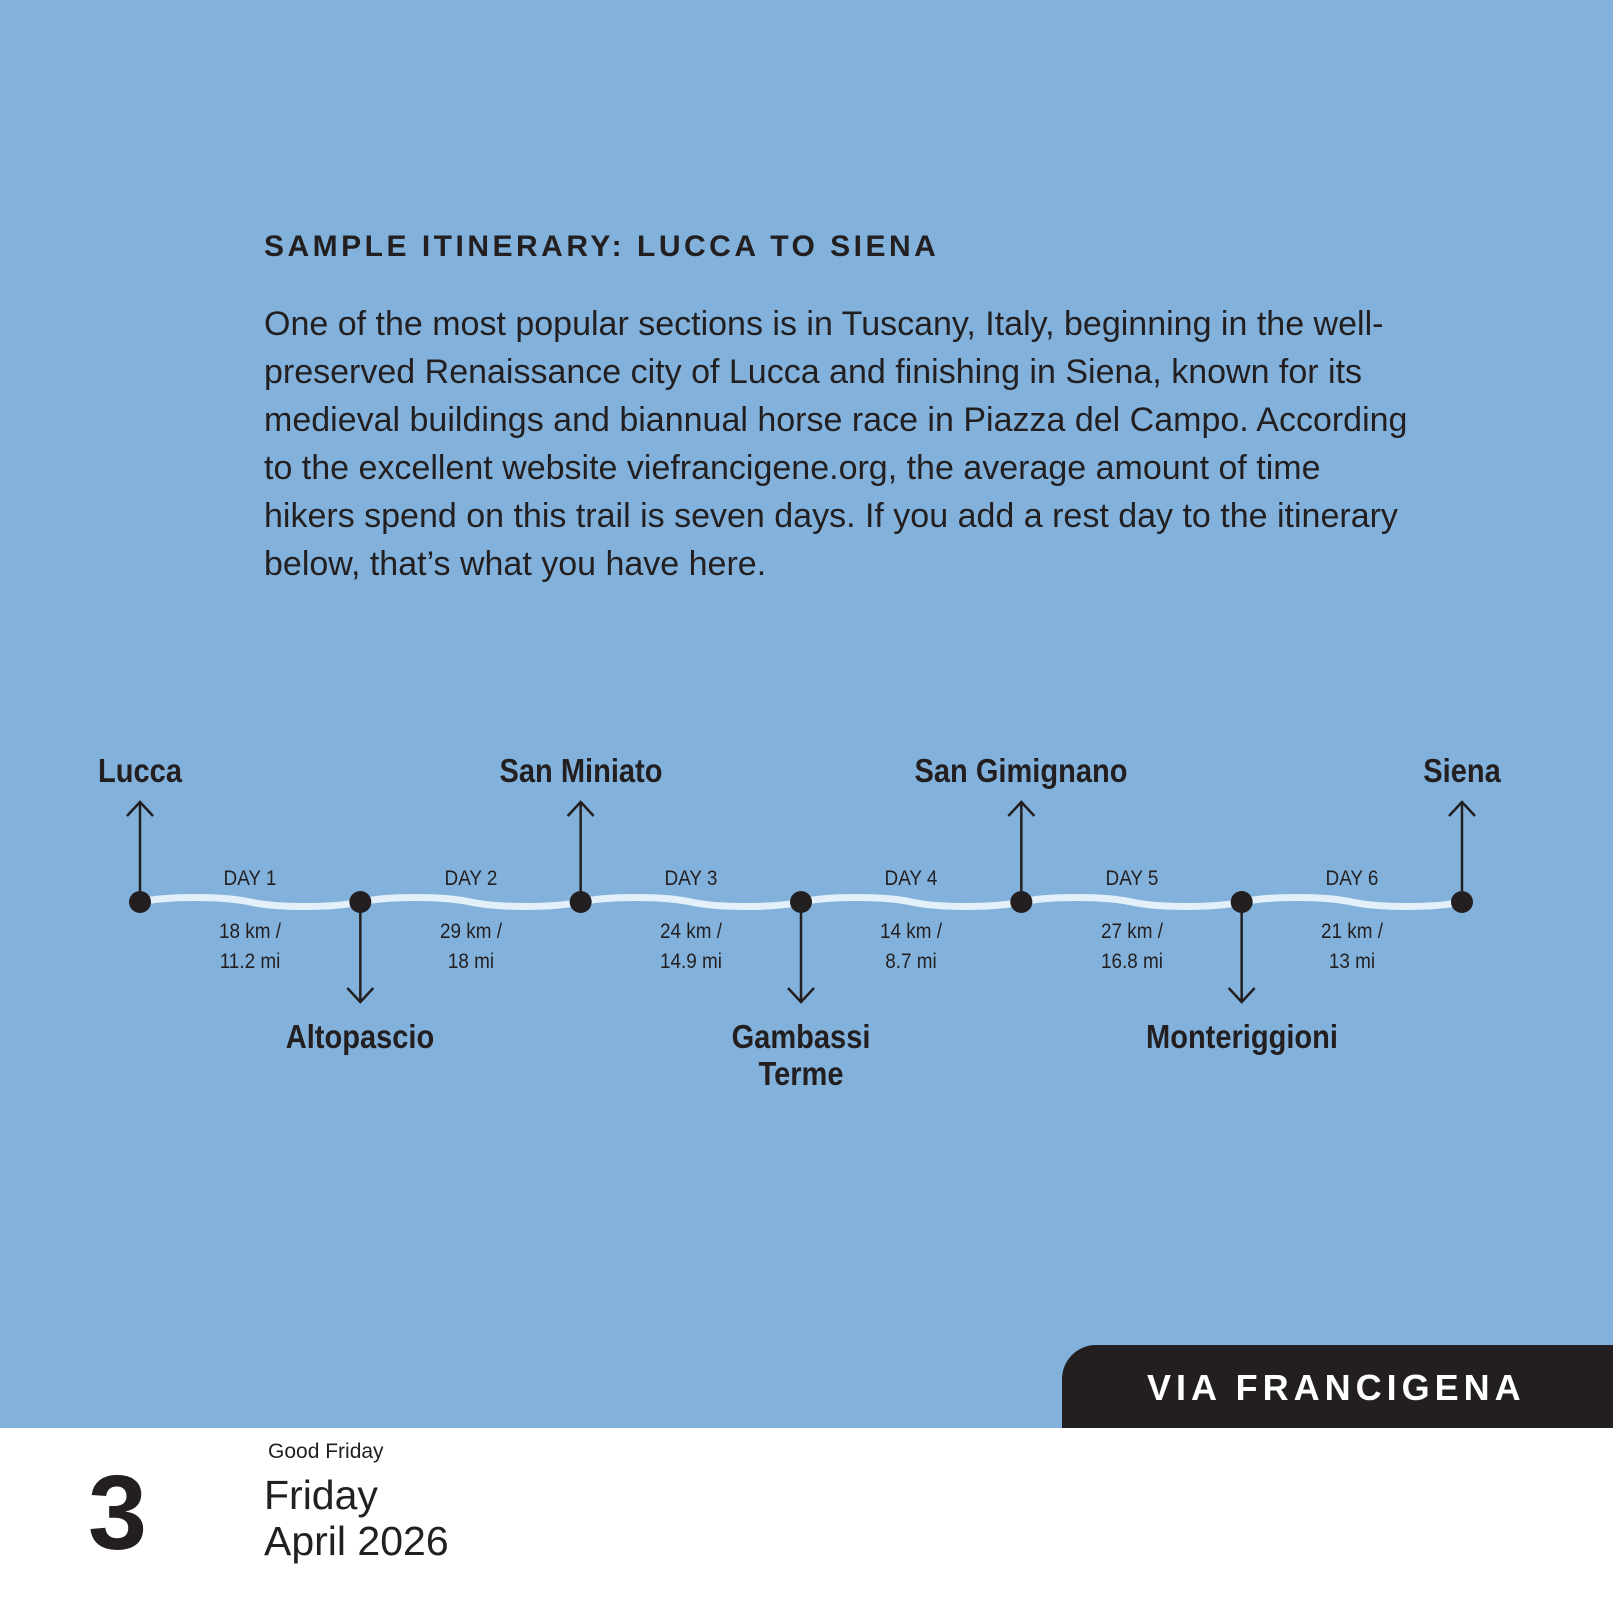  What do you see at coordinates (1131, 961) in the screenshot?
I see `distance-mi: 16.8 mi` at bounding box center [1131, 961].